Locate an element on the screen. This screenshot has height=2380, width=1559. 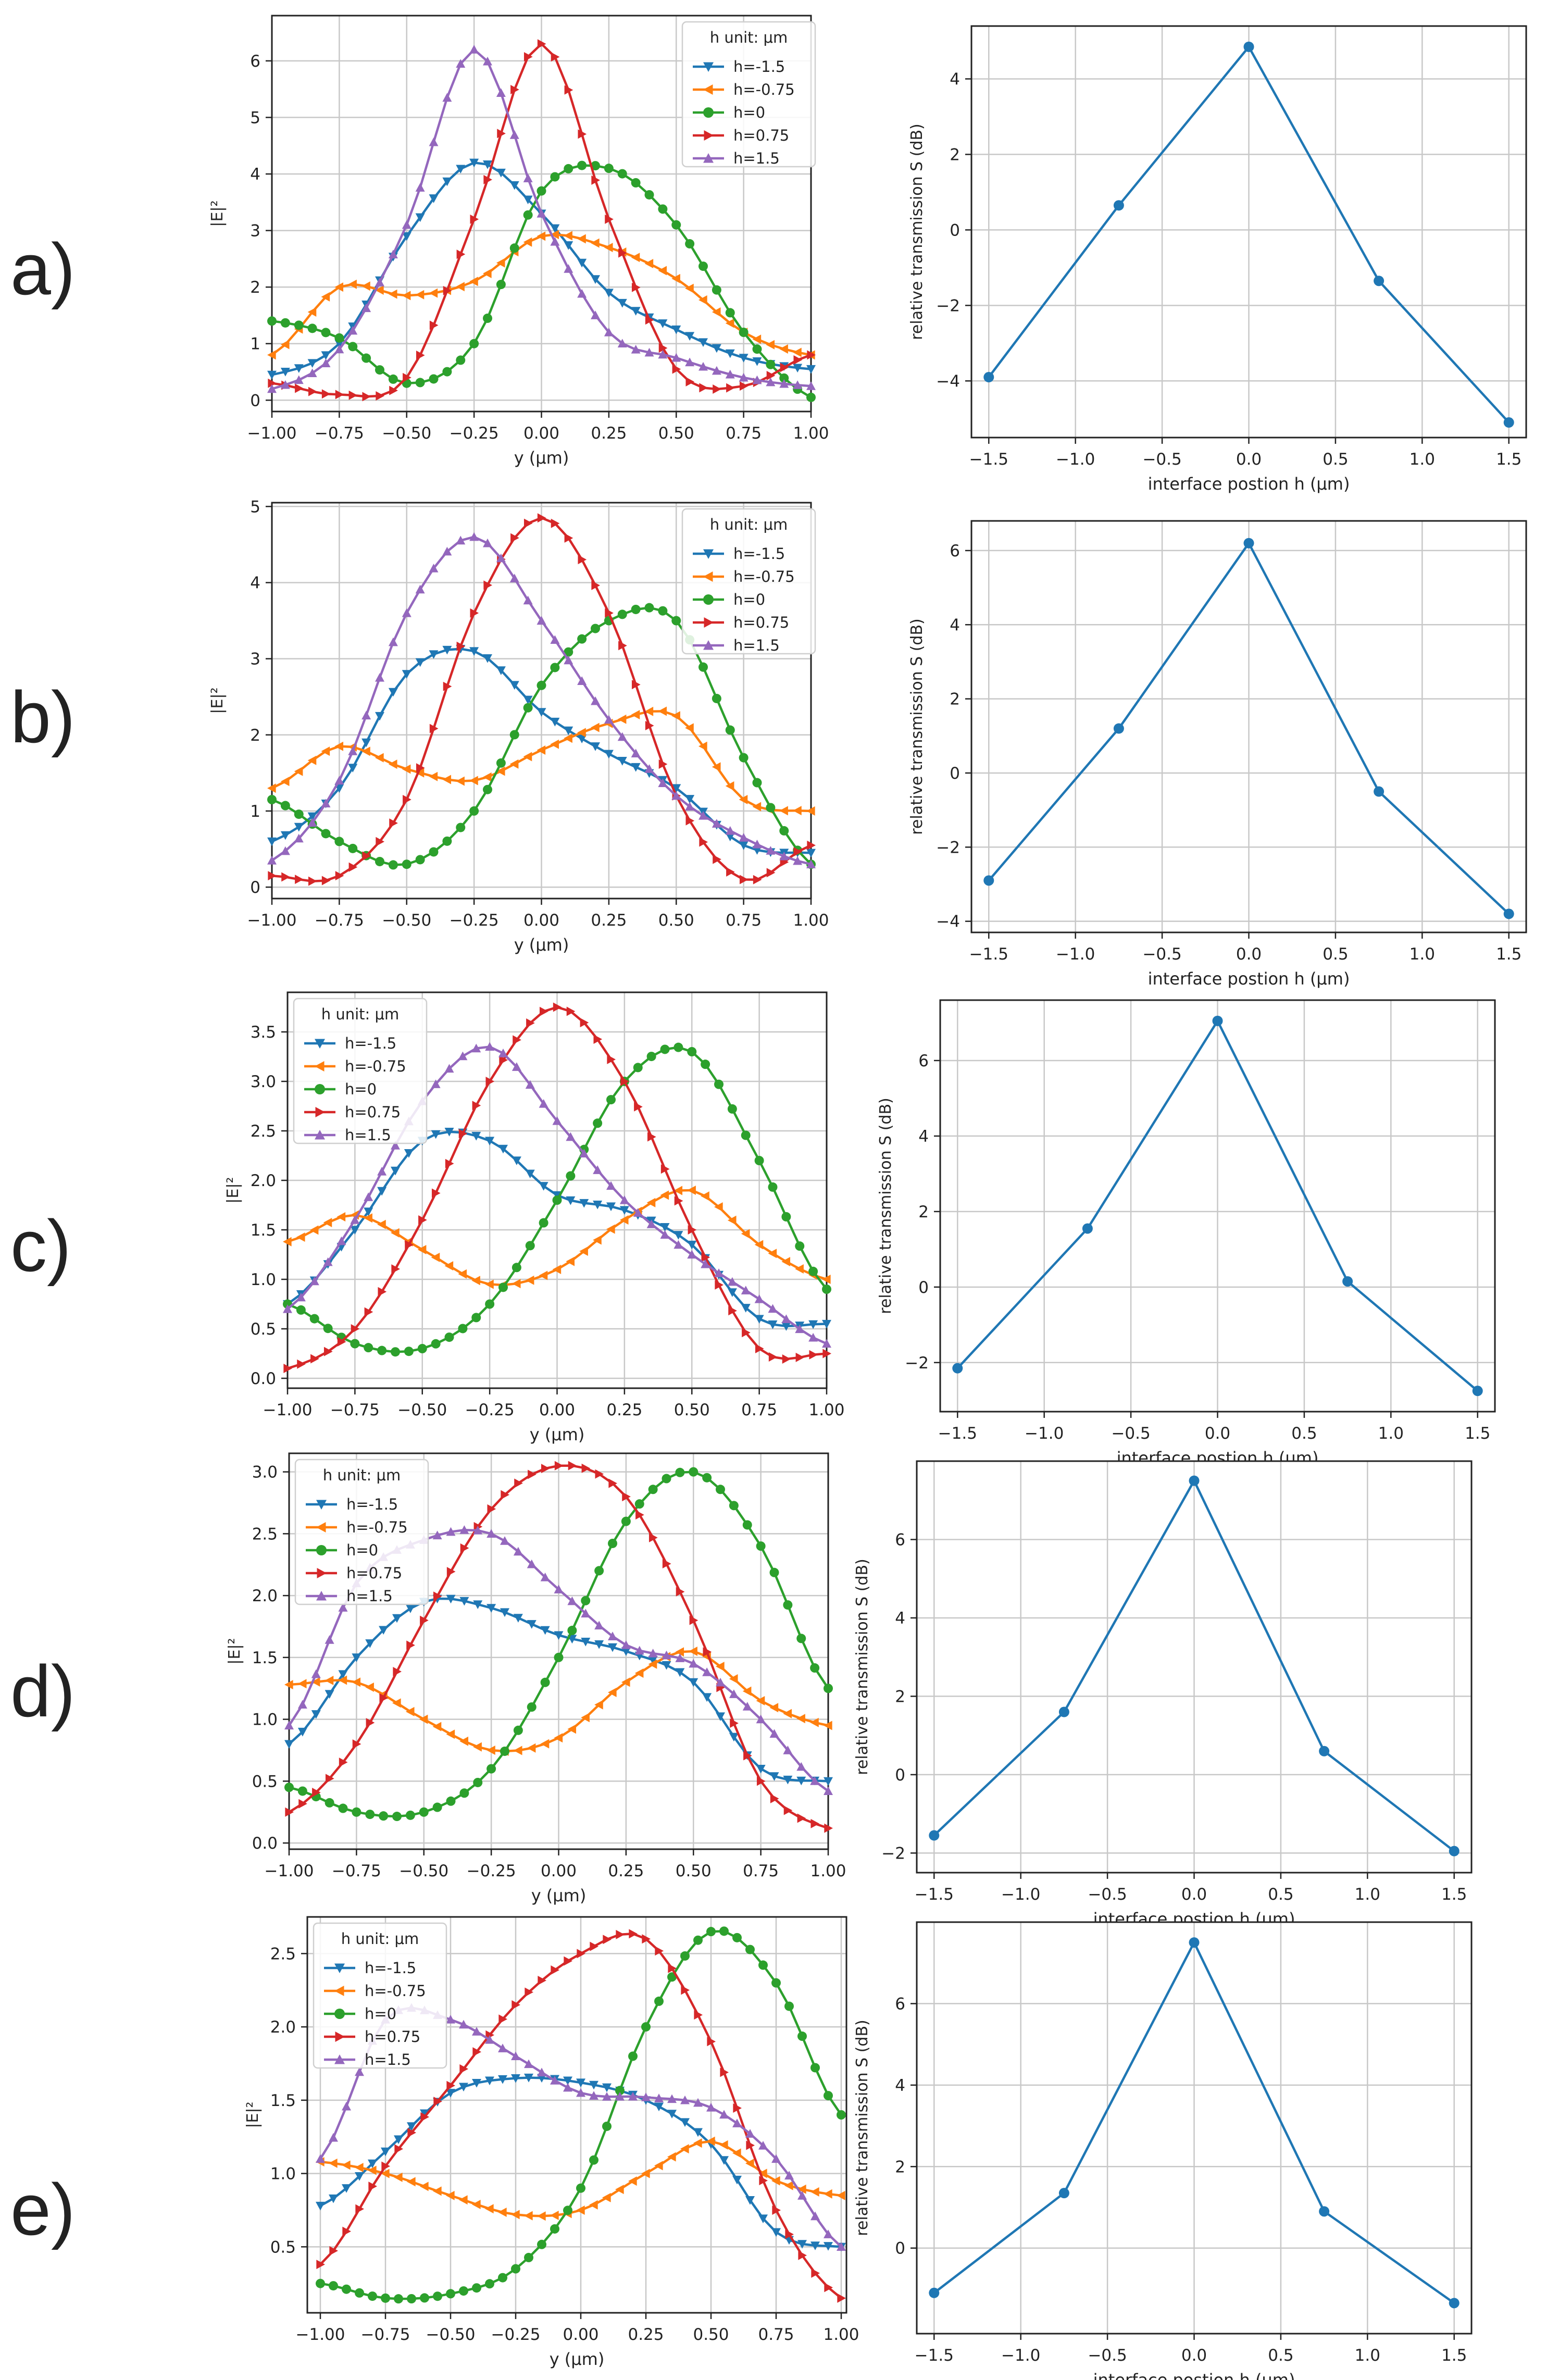
field-chart-a-legend-box is located at coordinates (748, 94).